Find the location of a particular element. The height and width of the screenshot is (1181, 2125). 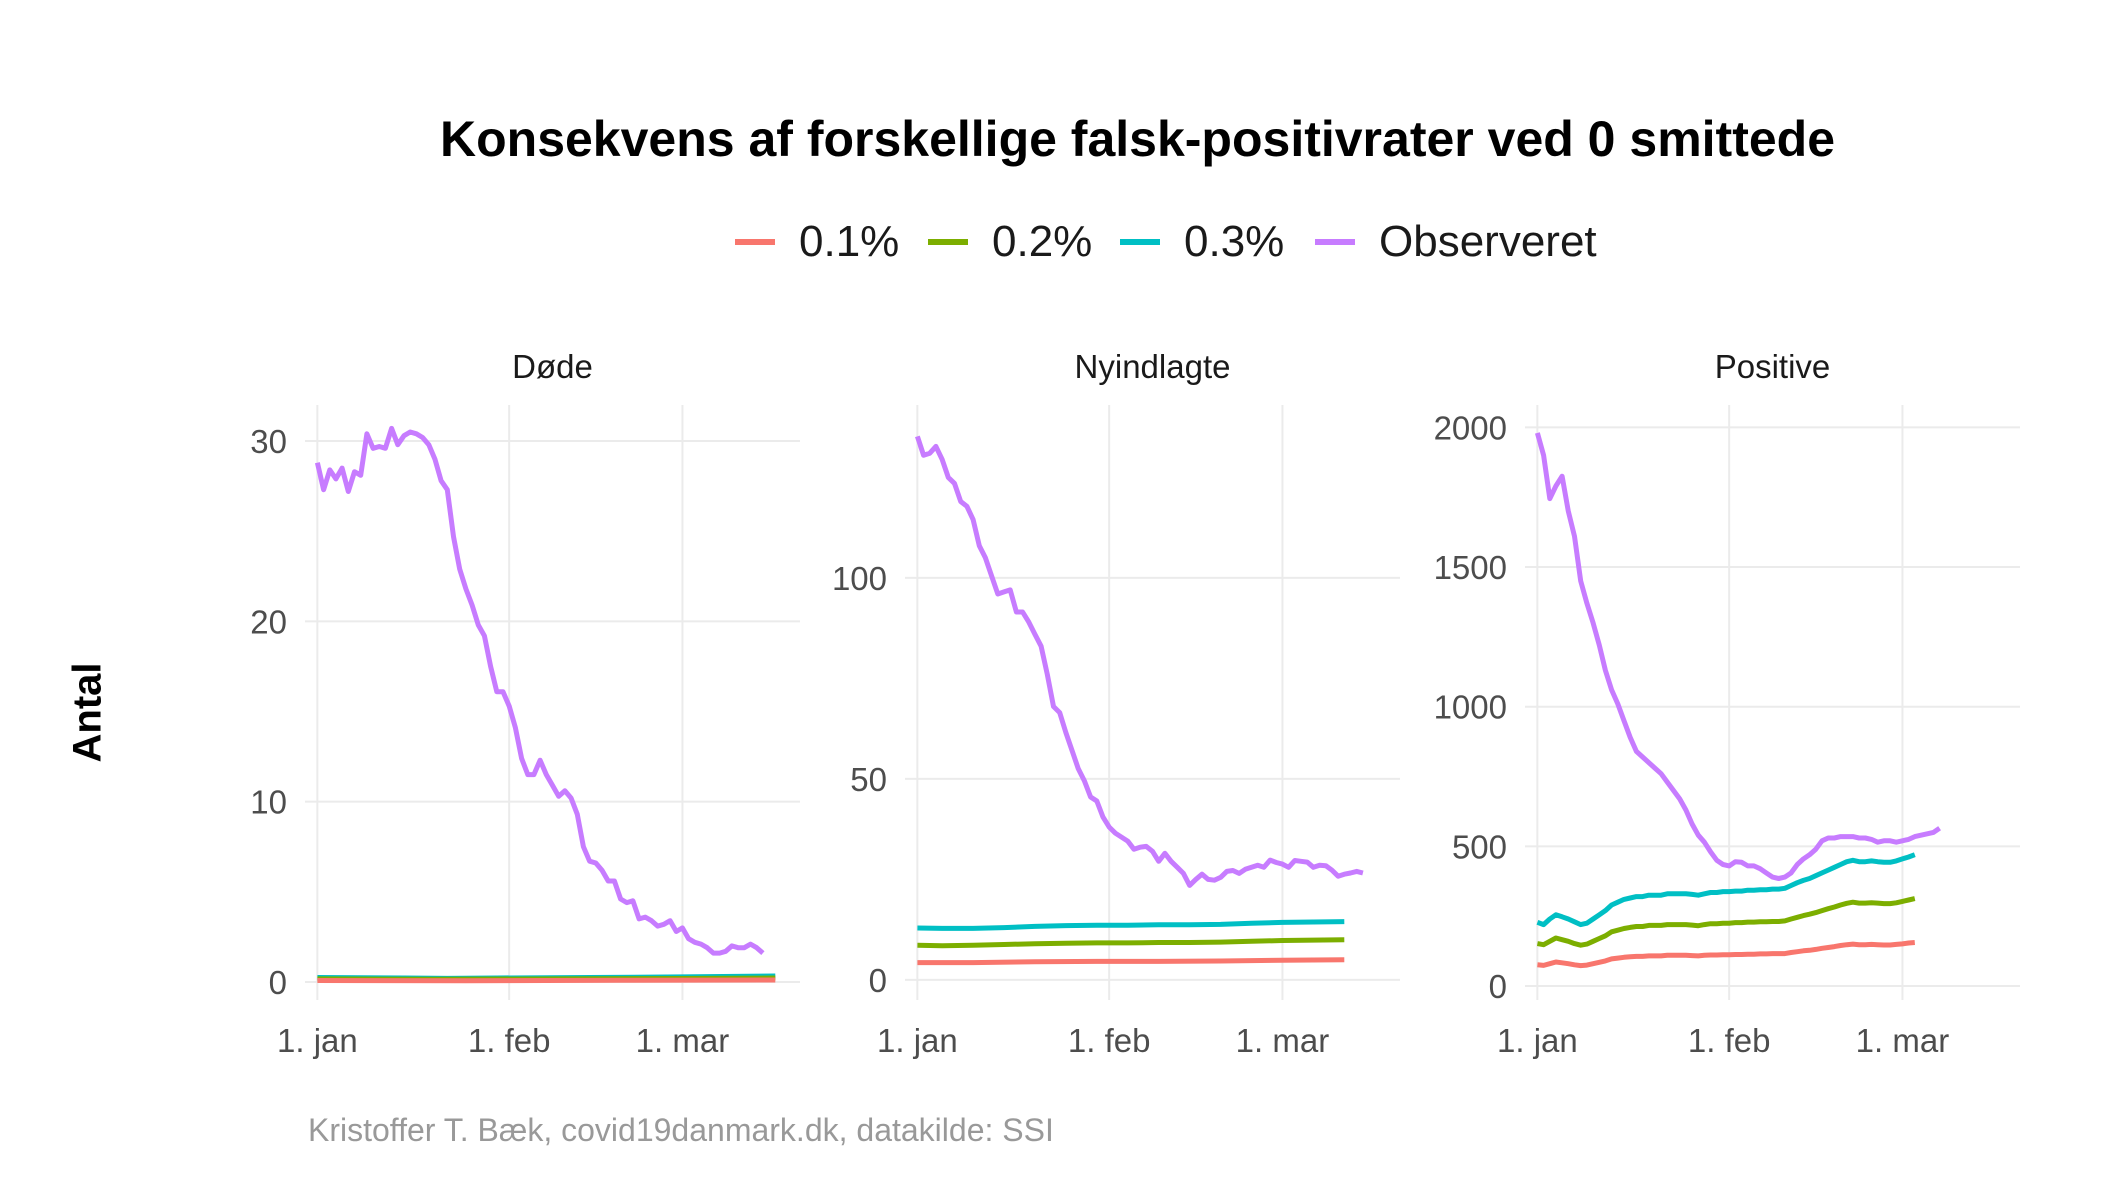

y-tick-label: 50 is located at coordinates (868, 779).